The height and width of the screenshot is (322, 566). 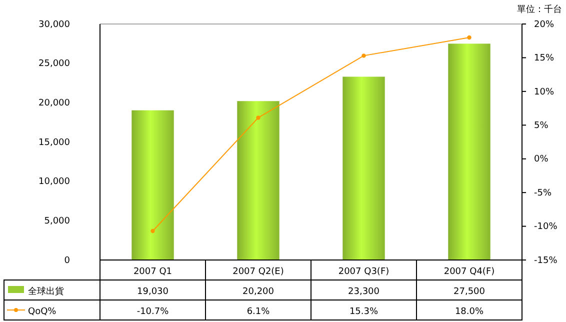 What do you see at coordinates (544, 92) in the screenshot?
I see `y2-tick-label: 10%` at bounding box center [544, 92].